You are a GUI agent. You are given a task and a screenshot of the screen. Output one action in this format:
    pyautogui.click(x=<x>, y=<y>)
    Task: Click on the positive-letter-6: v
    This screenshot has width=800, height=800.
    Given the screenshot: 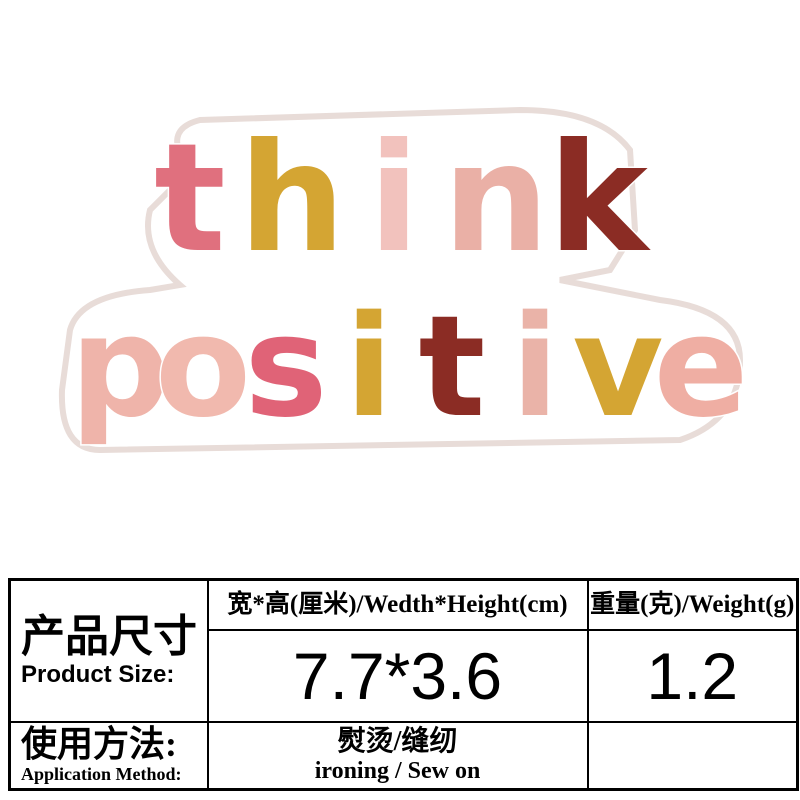 What is the action you would take?
    pyautogui.click(x=617, y=367)
    